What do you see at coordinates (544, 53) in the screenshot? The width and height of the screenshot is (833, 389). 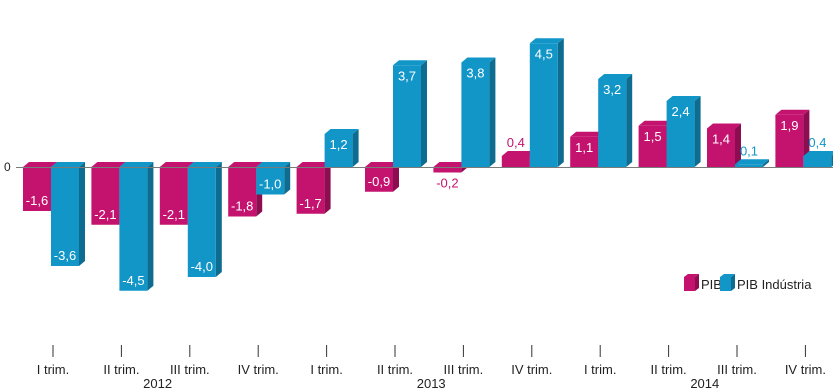 I see `bar-industria-8-label: 4,5` at bounding box center [544, 53].